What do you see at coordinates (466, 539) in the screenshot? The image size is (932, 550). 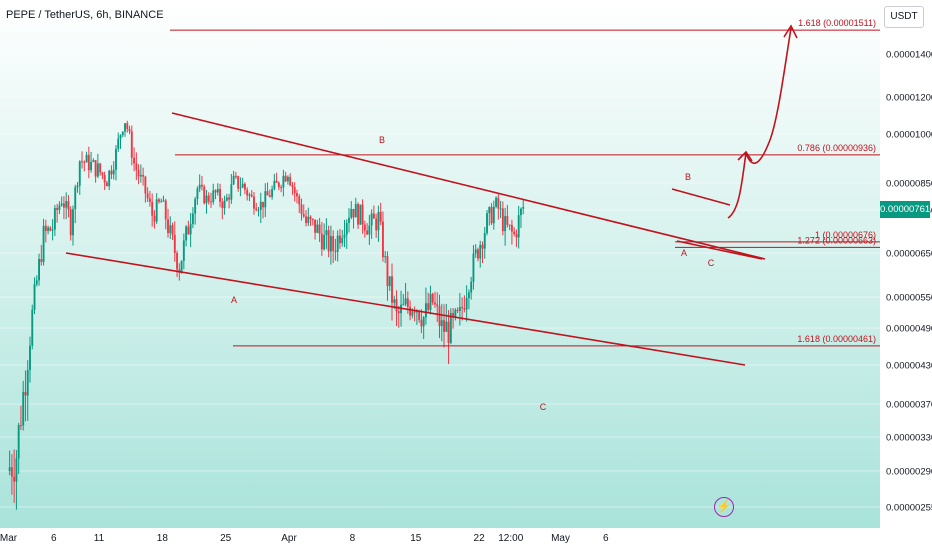 I see `time-axis-background` at bounding box center [466, 539].